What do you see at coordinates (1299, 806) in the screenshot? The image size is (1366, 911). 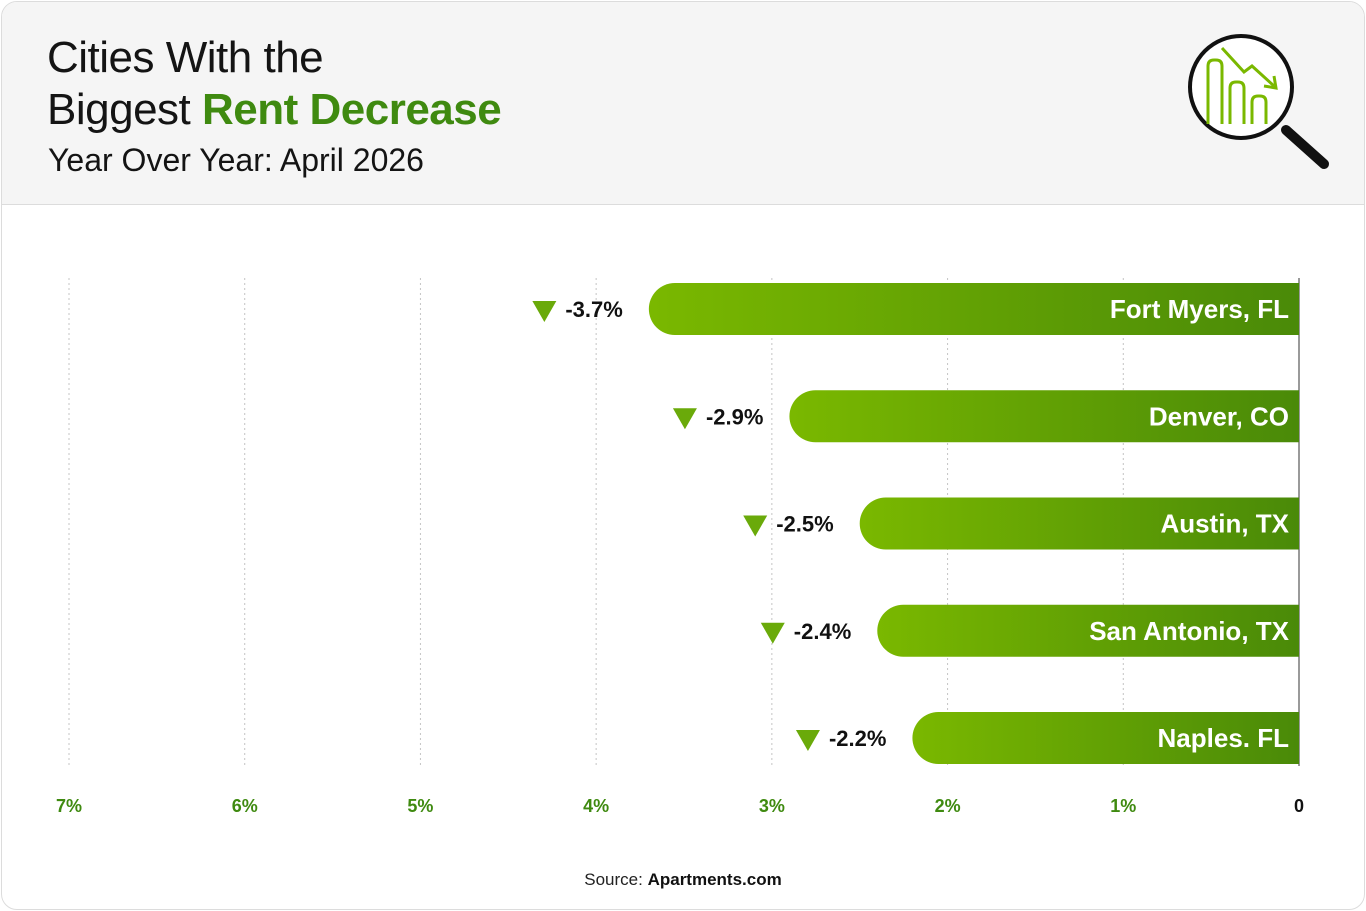 I see `x-tick-label: 0` at bounding box center [1299, 806].